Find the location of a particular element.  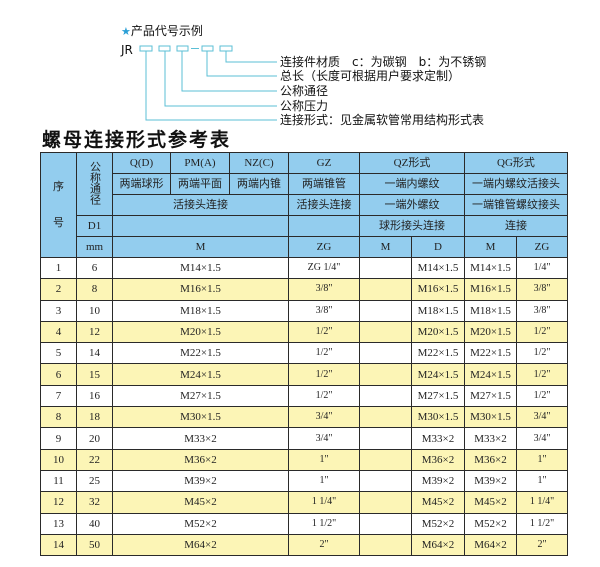

cell-m: M18×1.5 is located at coordinates (200, 310).